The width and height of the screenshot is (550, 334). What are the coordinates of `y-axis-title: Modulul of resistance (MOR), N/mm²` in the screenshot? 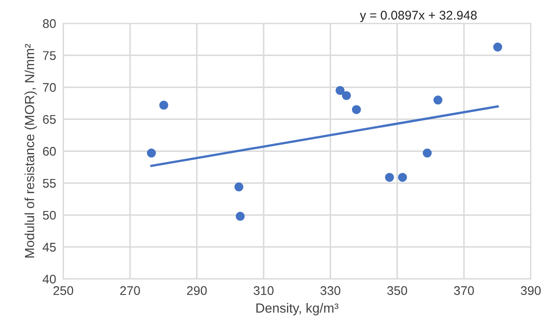 It's located at (30, 151).